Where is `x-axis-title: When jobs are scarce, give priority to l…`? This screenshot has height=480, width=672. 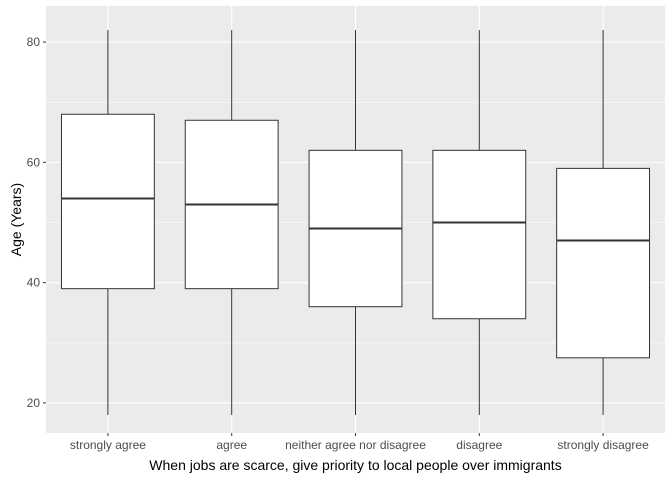 x-axis-title: When jobs are scarce, give priority to l… is located at coordinates (355, 465).